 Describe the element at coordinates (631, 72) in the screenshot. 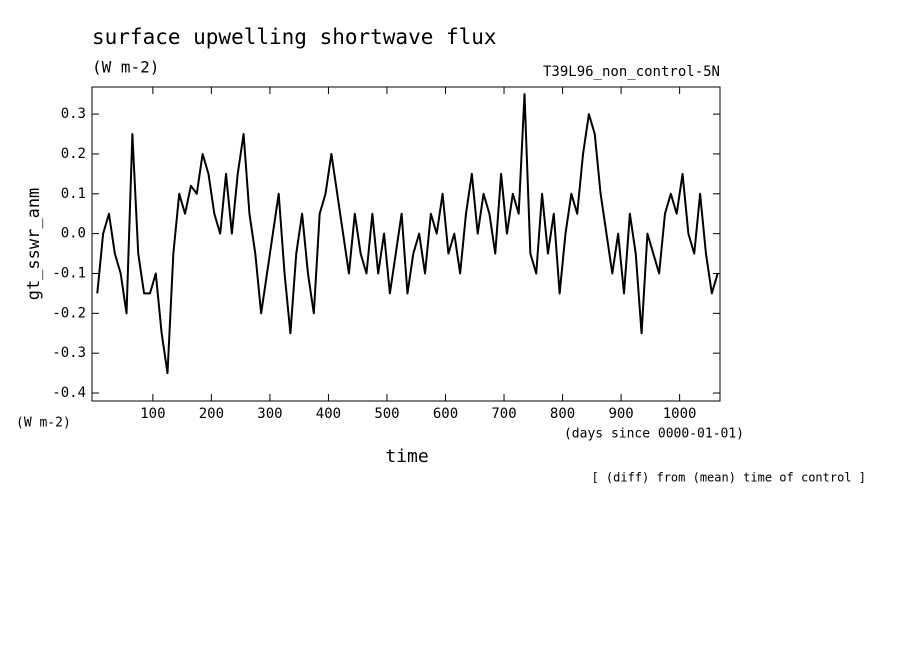

I see `run-label: T39L96_non_control-5N` at that location.